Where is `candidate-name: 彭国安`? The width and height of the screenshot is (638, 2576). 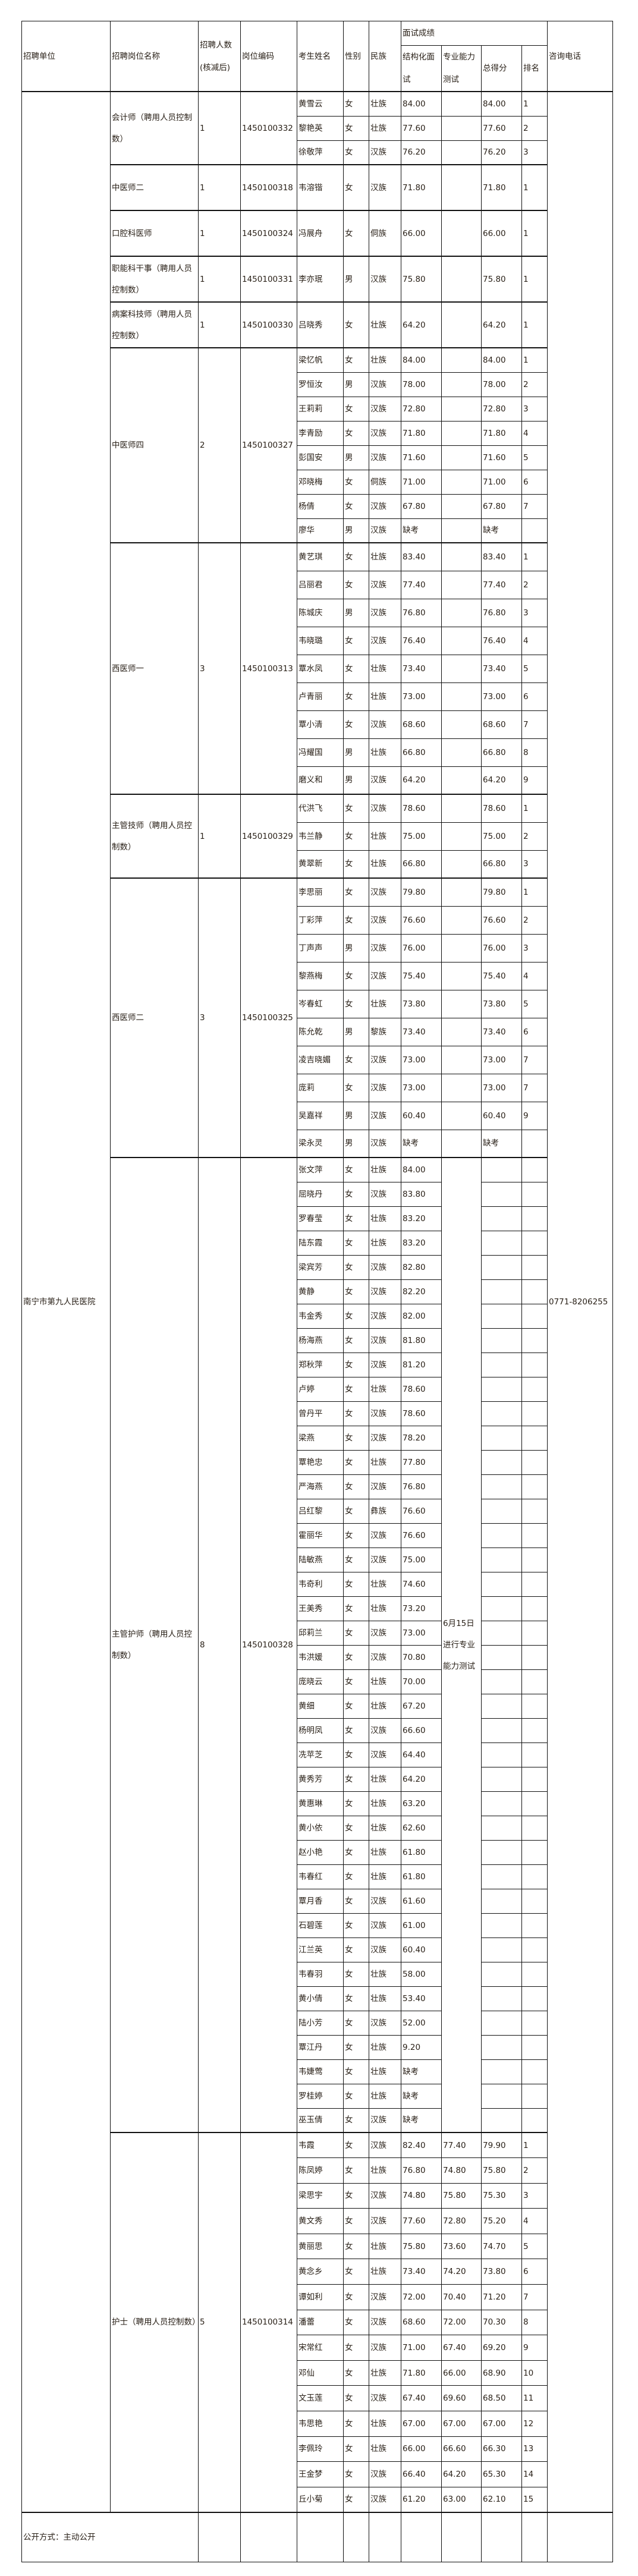
candidate-name: 彭国安 is located at coordinates (320, 457).